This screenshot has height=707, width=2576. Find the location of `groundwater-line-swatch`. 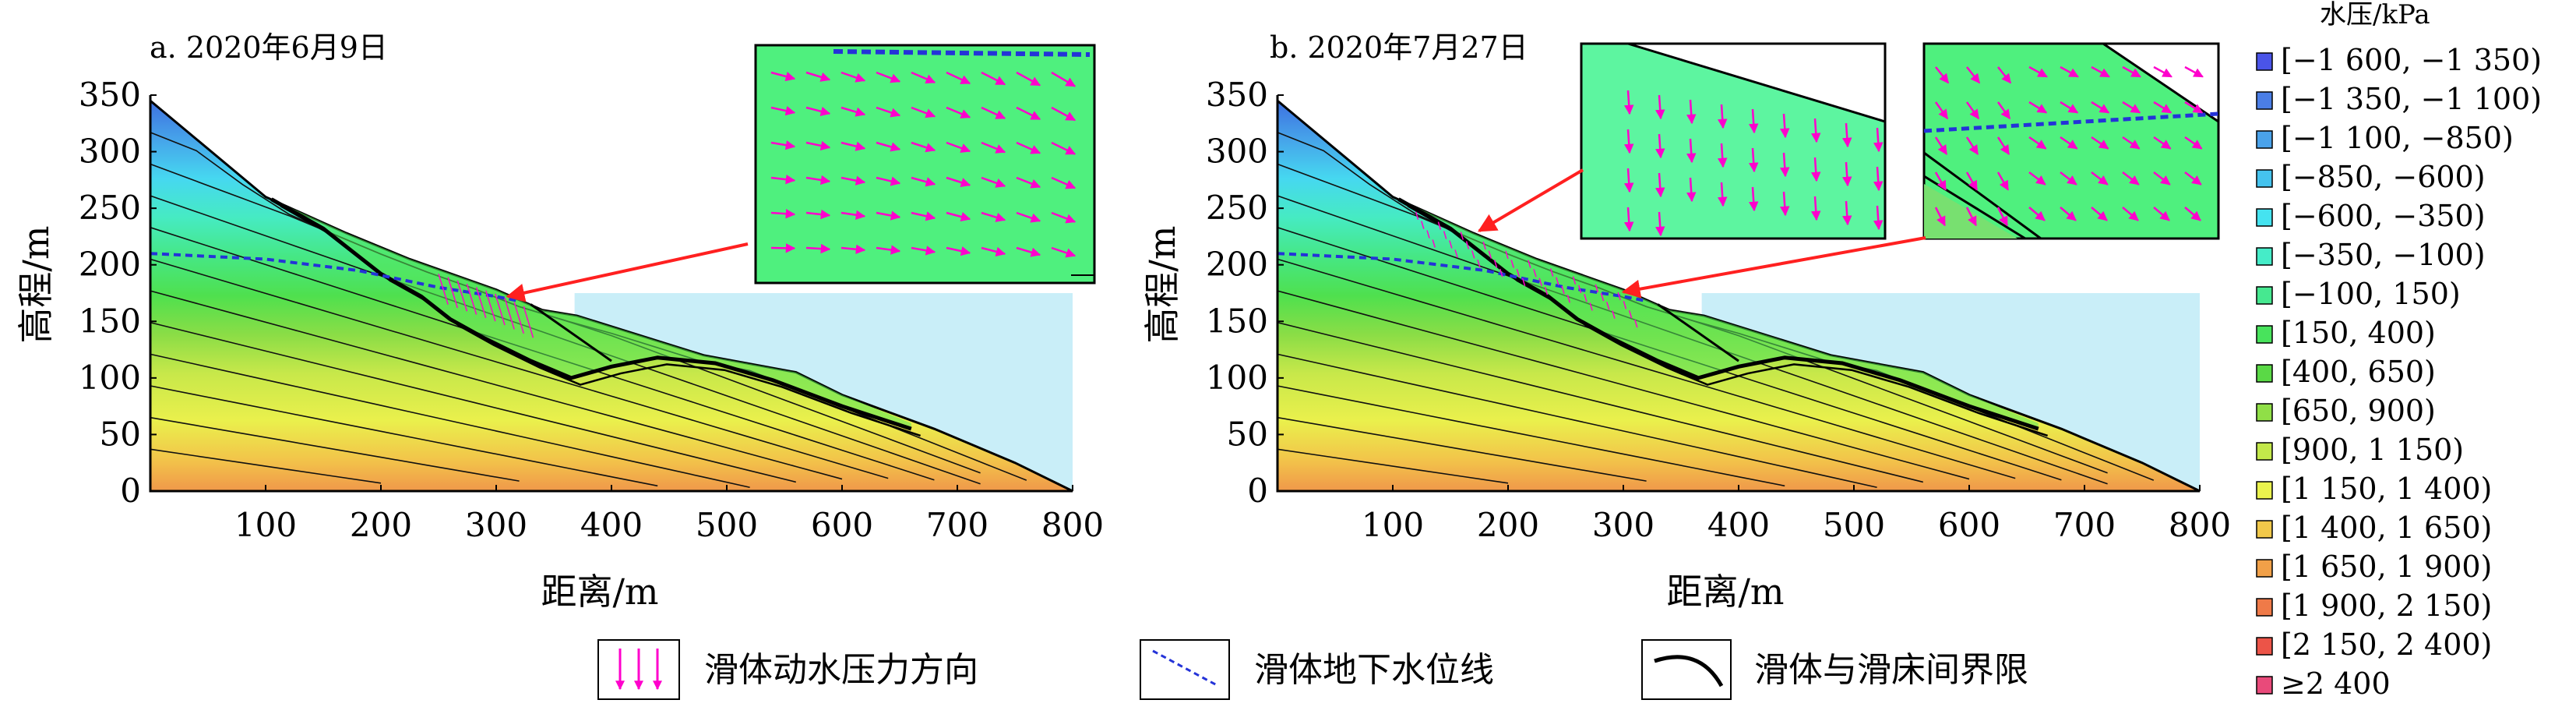

groundwater-line-swatch is located at coordinates (1185, 669).